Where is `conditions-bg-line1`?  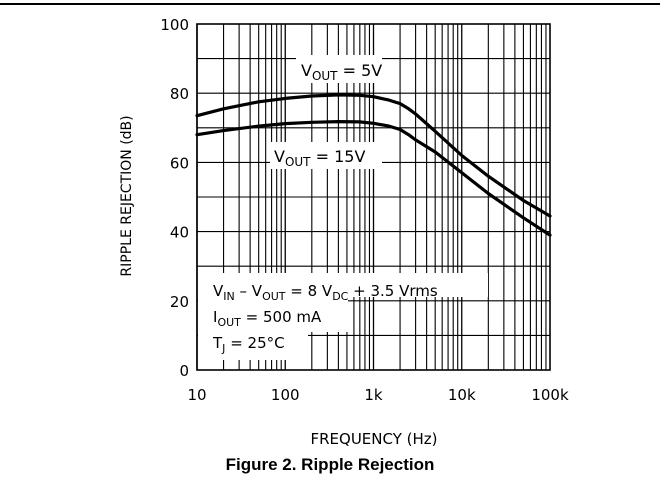
conditions-bg-line1 is located at coordinates (343, 285).